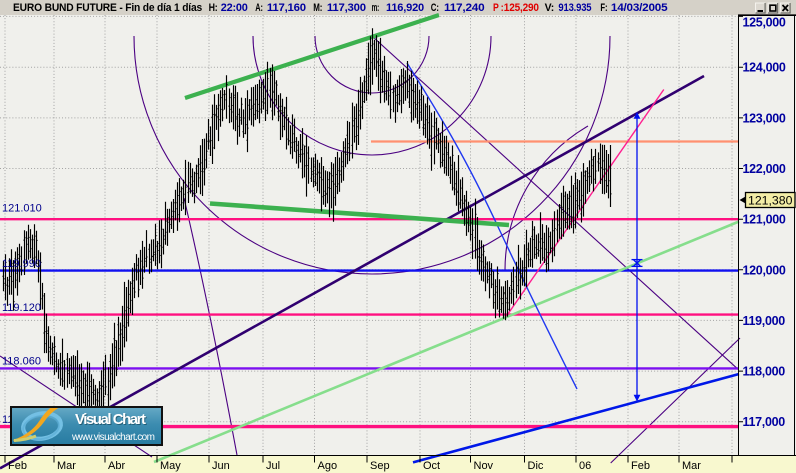 Image resolution: width=796 pixels, height=473 pixels. Describe the element at coordinates (116, 466) in the screenshot. I see `svg-text: Abr` at that location.